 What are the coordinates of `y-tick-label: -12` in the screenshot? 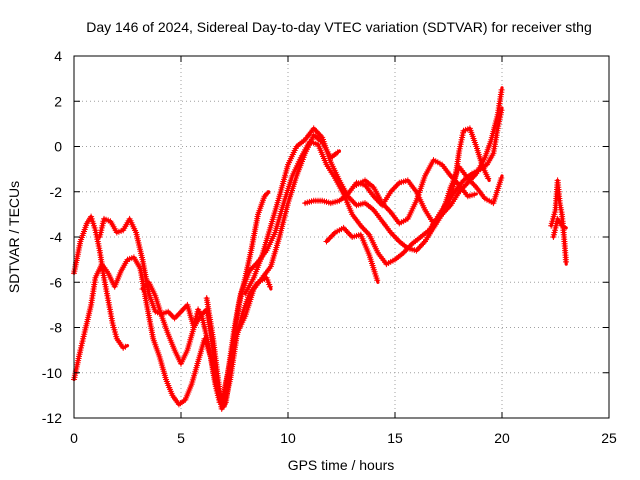 It's located at (52, 418).